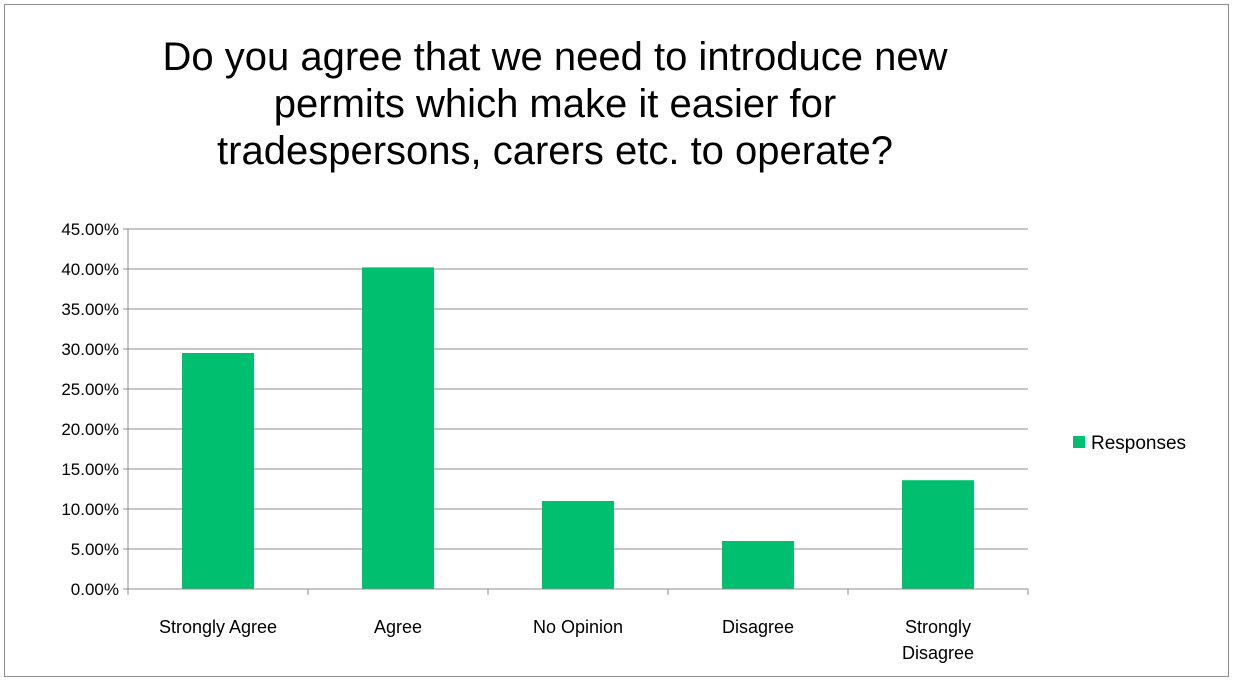  I want to click on y-tick-label: 20.00%, so click(90, 429).